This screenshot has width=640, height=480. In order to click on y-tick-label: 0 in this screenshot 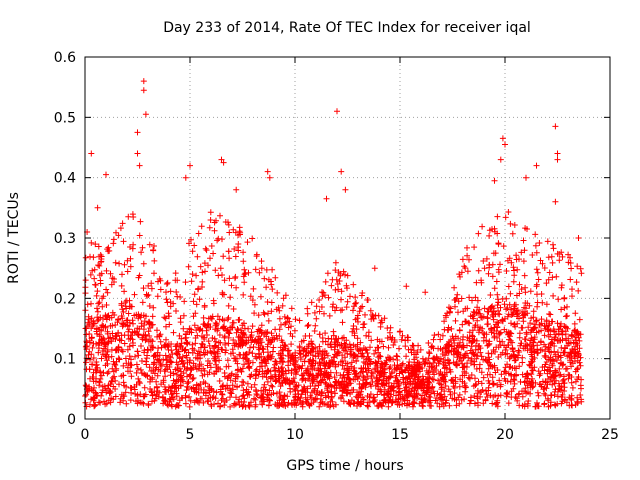, I will do `click(71, 420)`.